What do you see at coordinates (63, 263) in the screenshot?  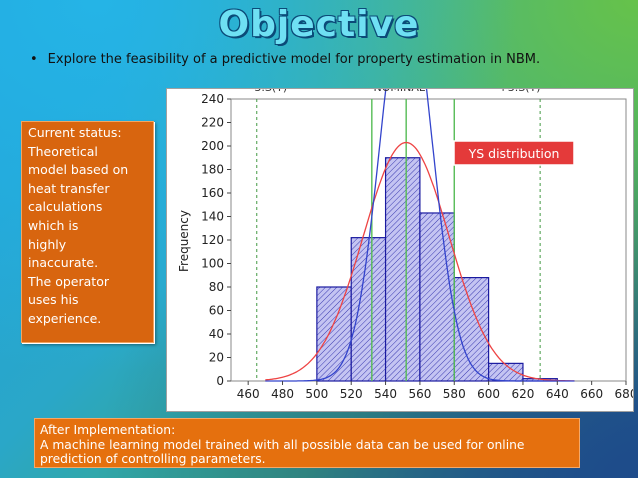 I see `status-line: inaccurate.` at bounding box center [63, 263].